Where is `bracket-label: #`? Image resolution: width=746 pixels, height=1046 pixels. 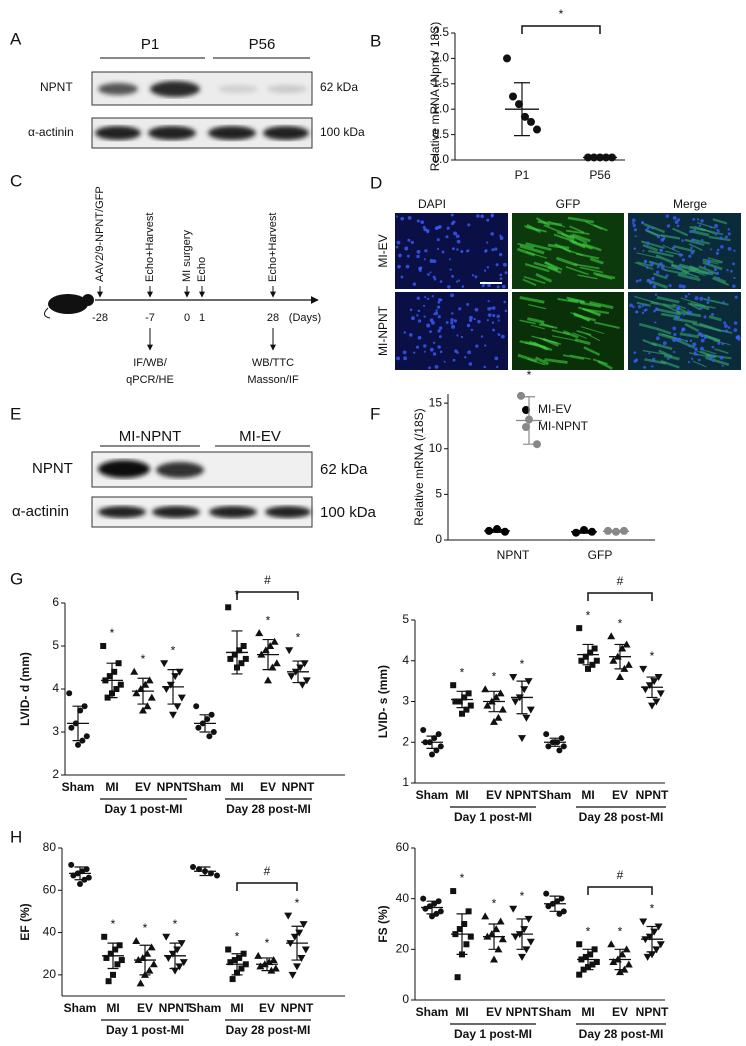
bracket-label: # is located at coordinates (620, 875).